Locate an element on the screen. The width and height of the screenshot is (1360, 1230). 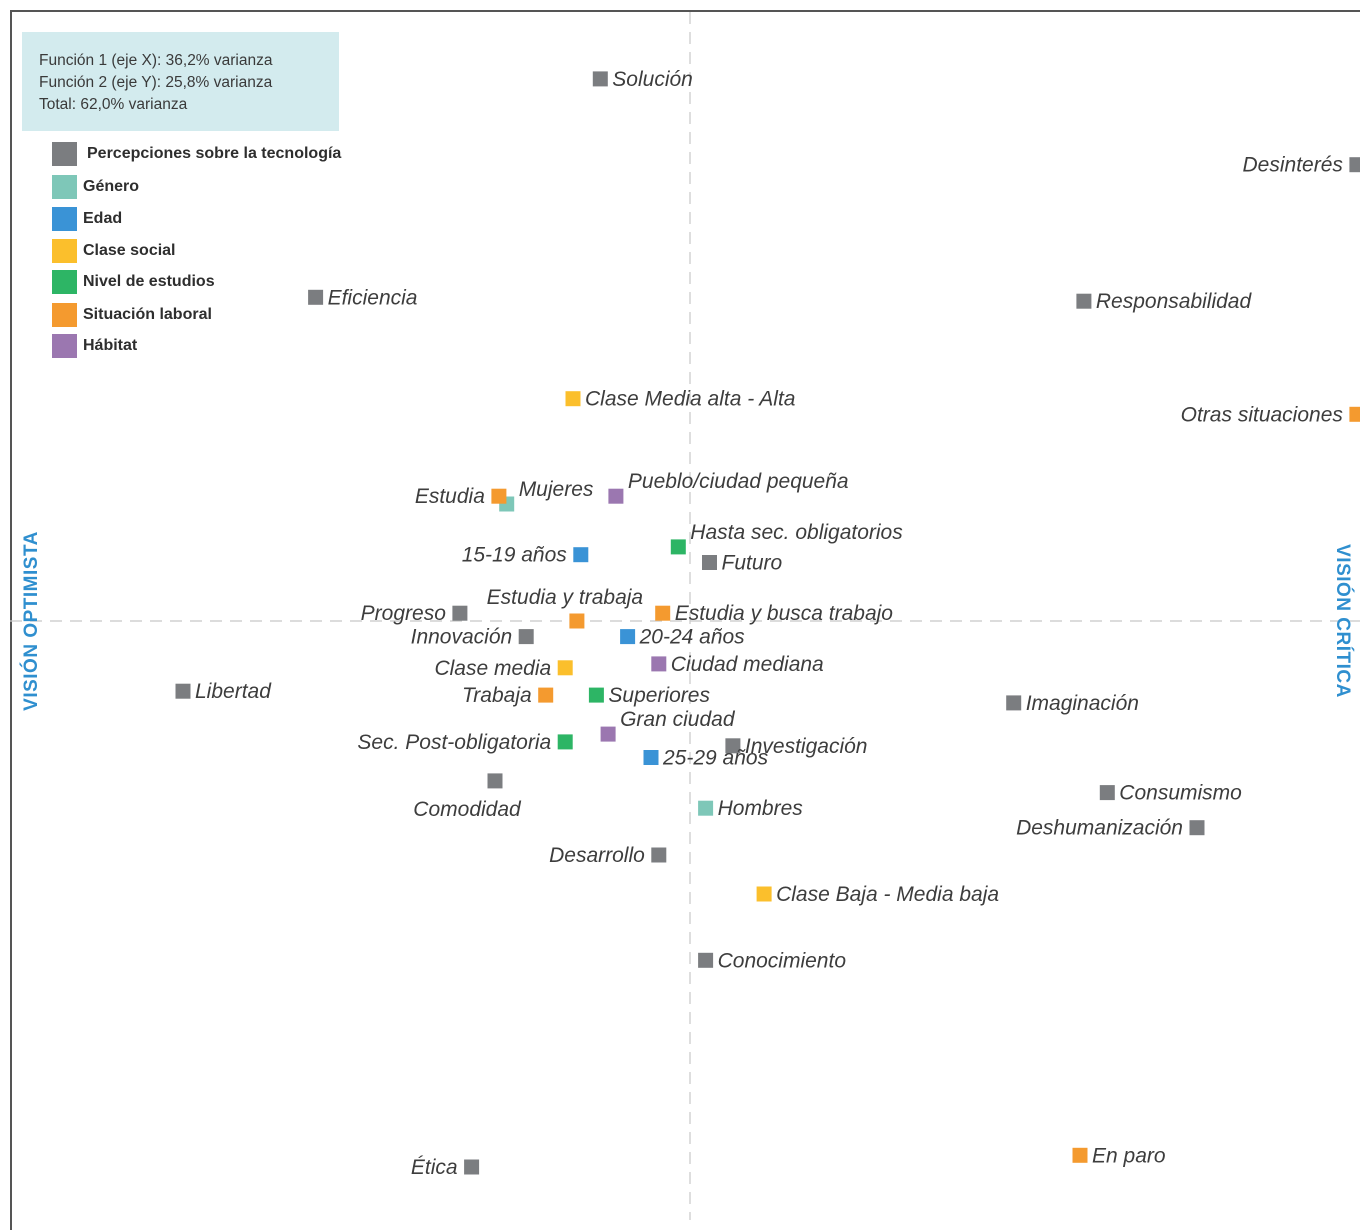
point-etica is located at coordinates (471, 1167).